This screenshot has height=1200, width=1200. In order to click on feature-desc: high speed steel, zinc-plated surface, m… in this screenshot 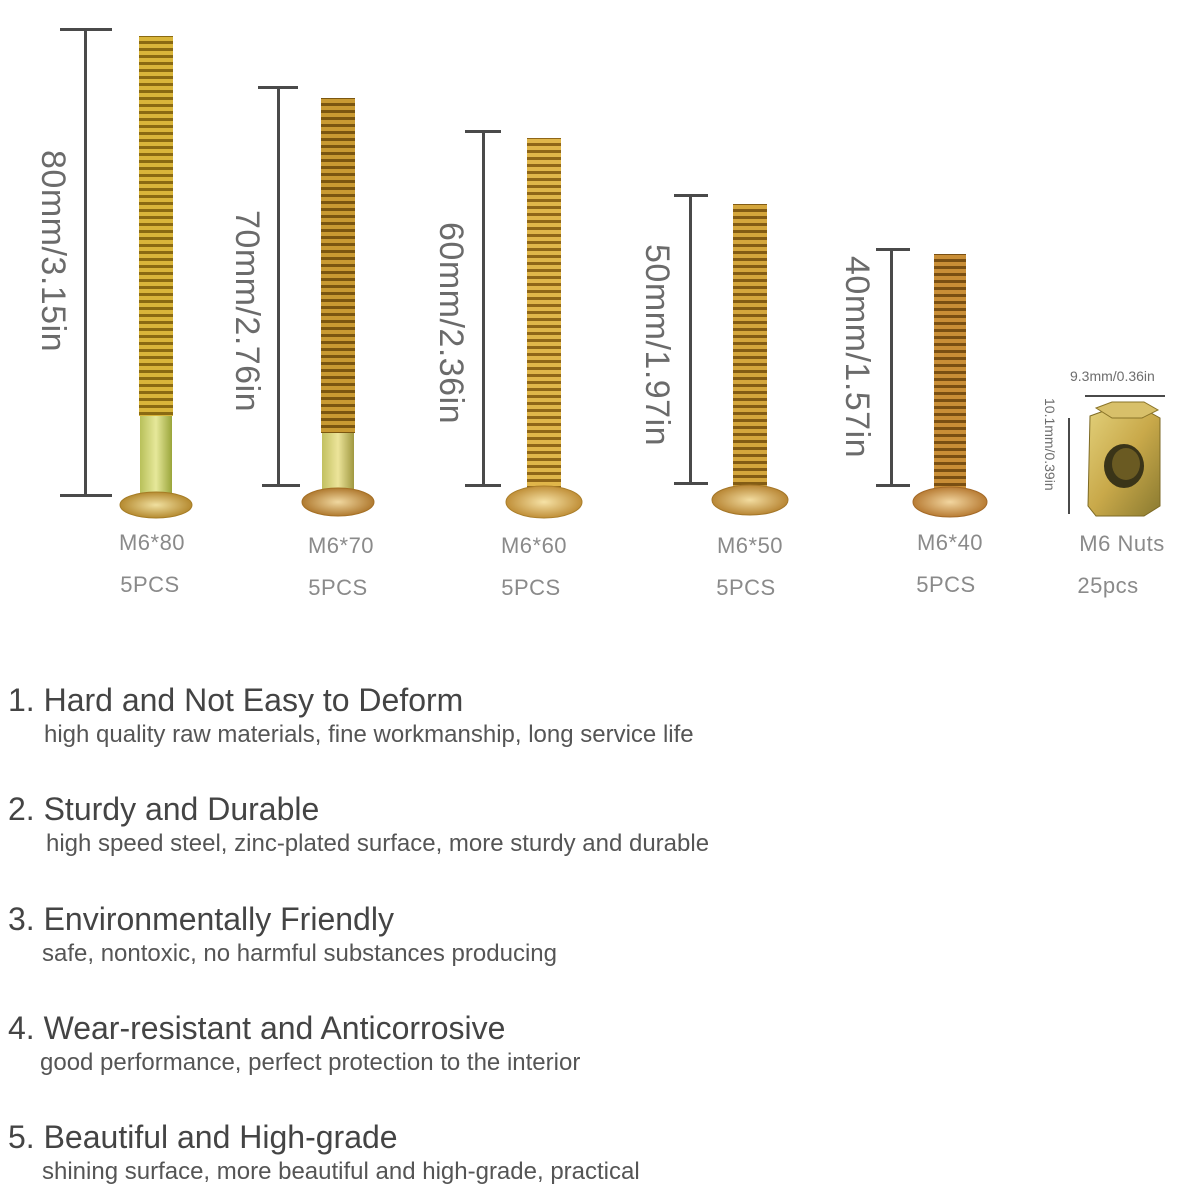, I will do `click(378, 843)`.